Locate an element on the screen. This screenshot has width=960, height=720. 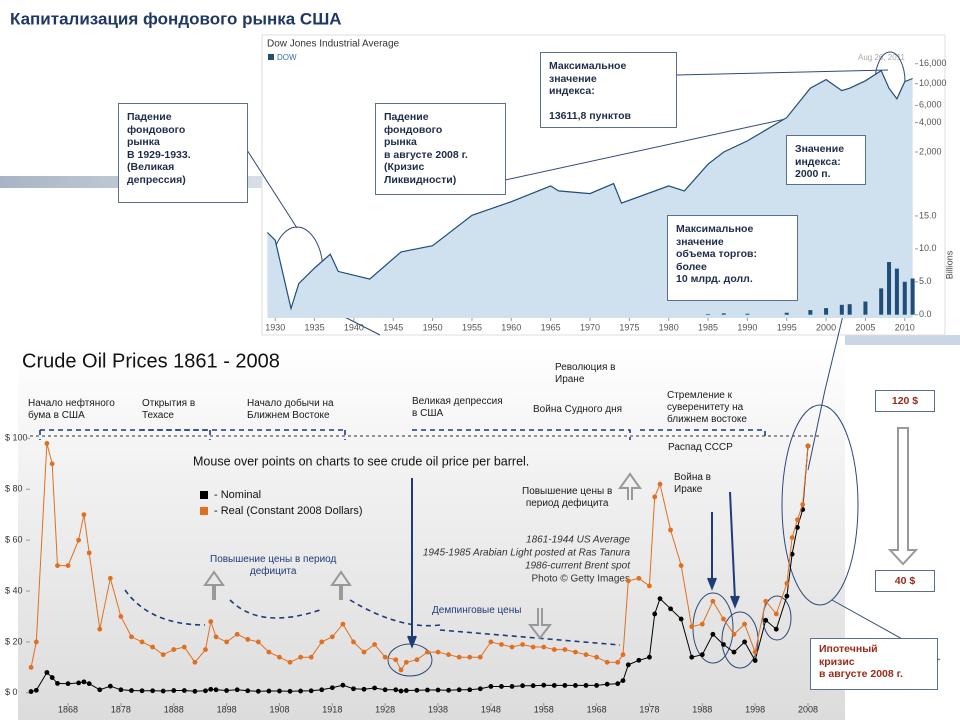
y-tick-label: 4,000 is located at coordinates (930, 122).